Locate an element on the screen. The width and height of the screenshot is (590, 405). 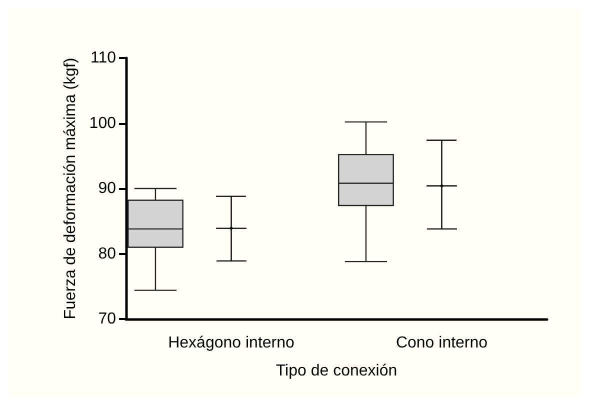
y-axis-title: Fuerza de deformación máxima (kgf) is located at coordinates (70, 189).